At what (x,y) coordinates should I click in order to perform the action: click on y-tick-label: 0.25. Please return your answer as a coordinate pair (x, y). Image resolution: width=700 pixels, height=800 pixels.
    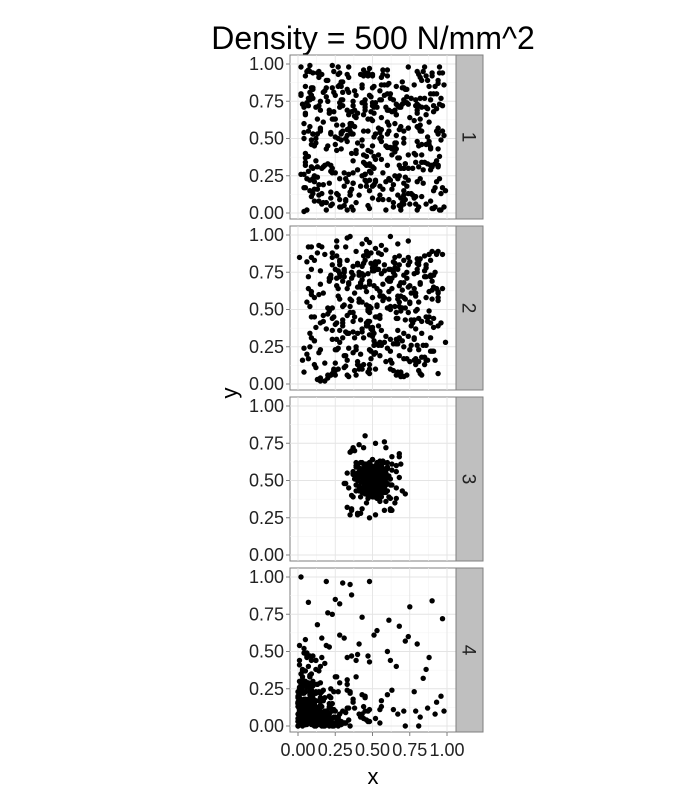
    Looking at the image, I should click on (266, 176).